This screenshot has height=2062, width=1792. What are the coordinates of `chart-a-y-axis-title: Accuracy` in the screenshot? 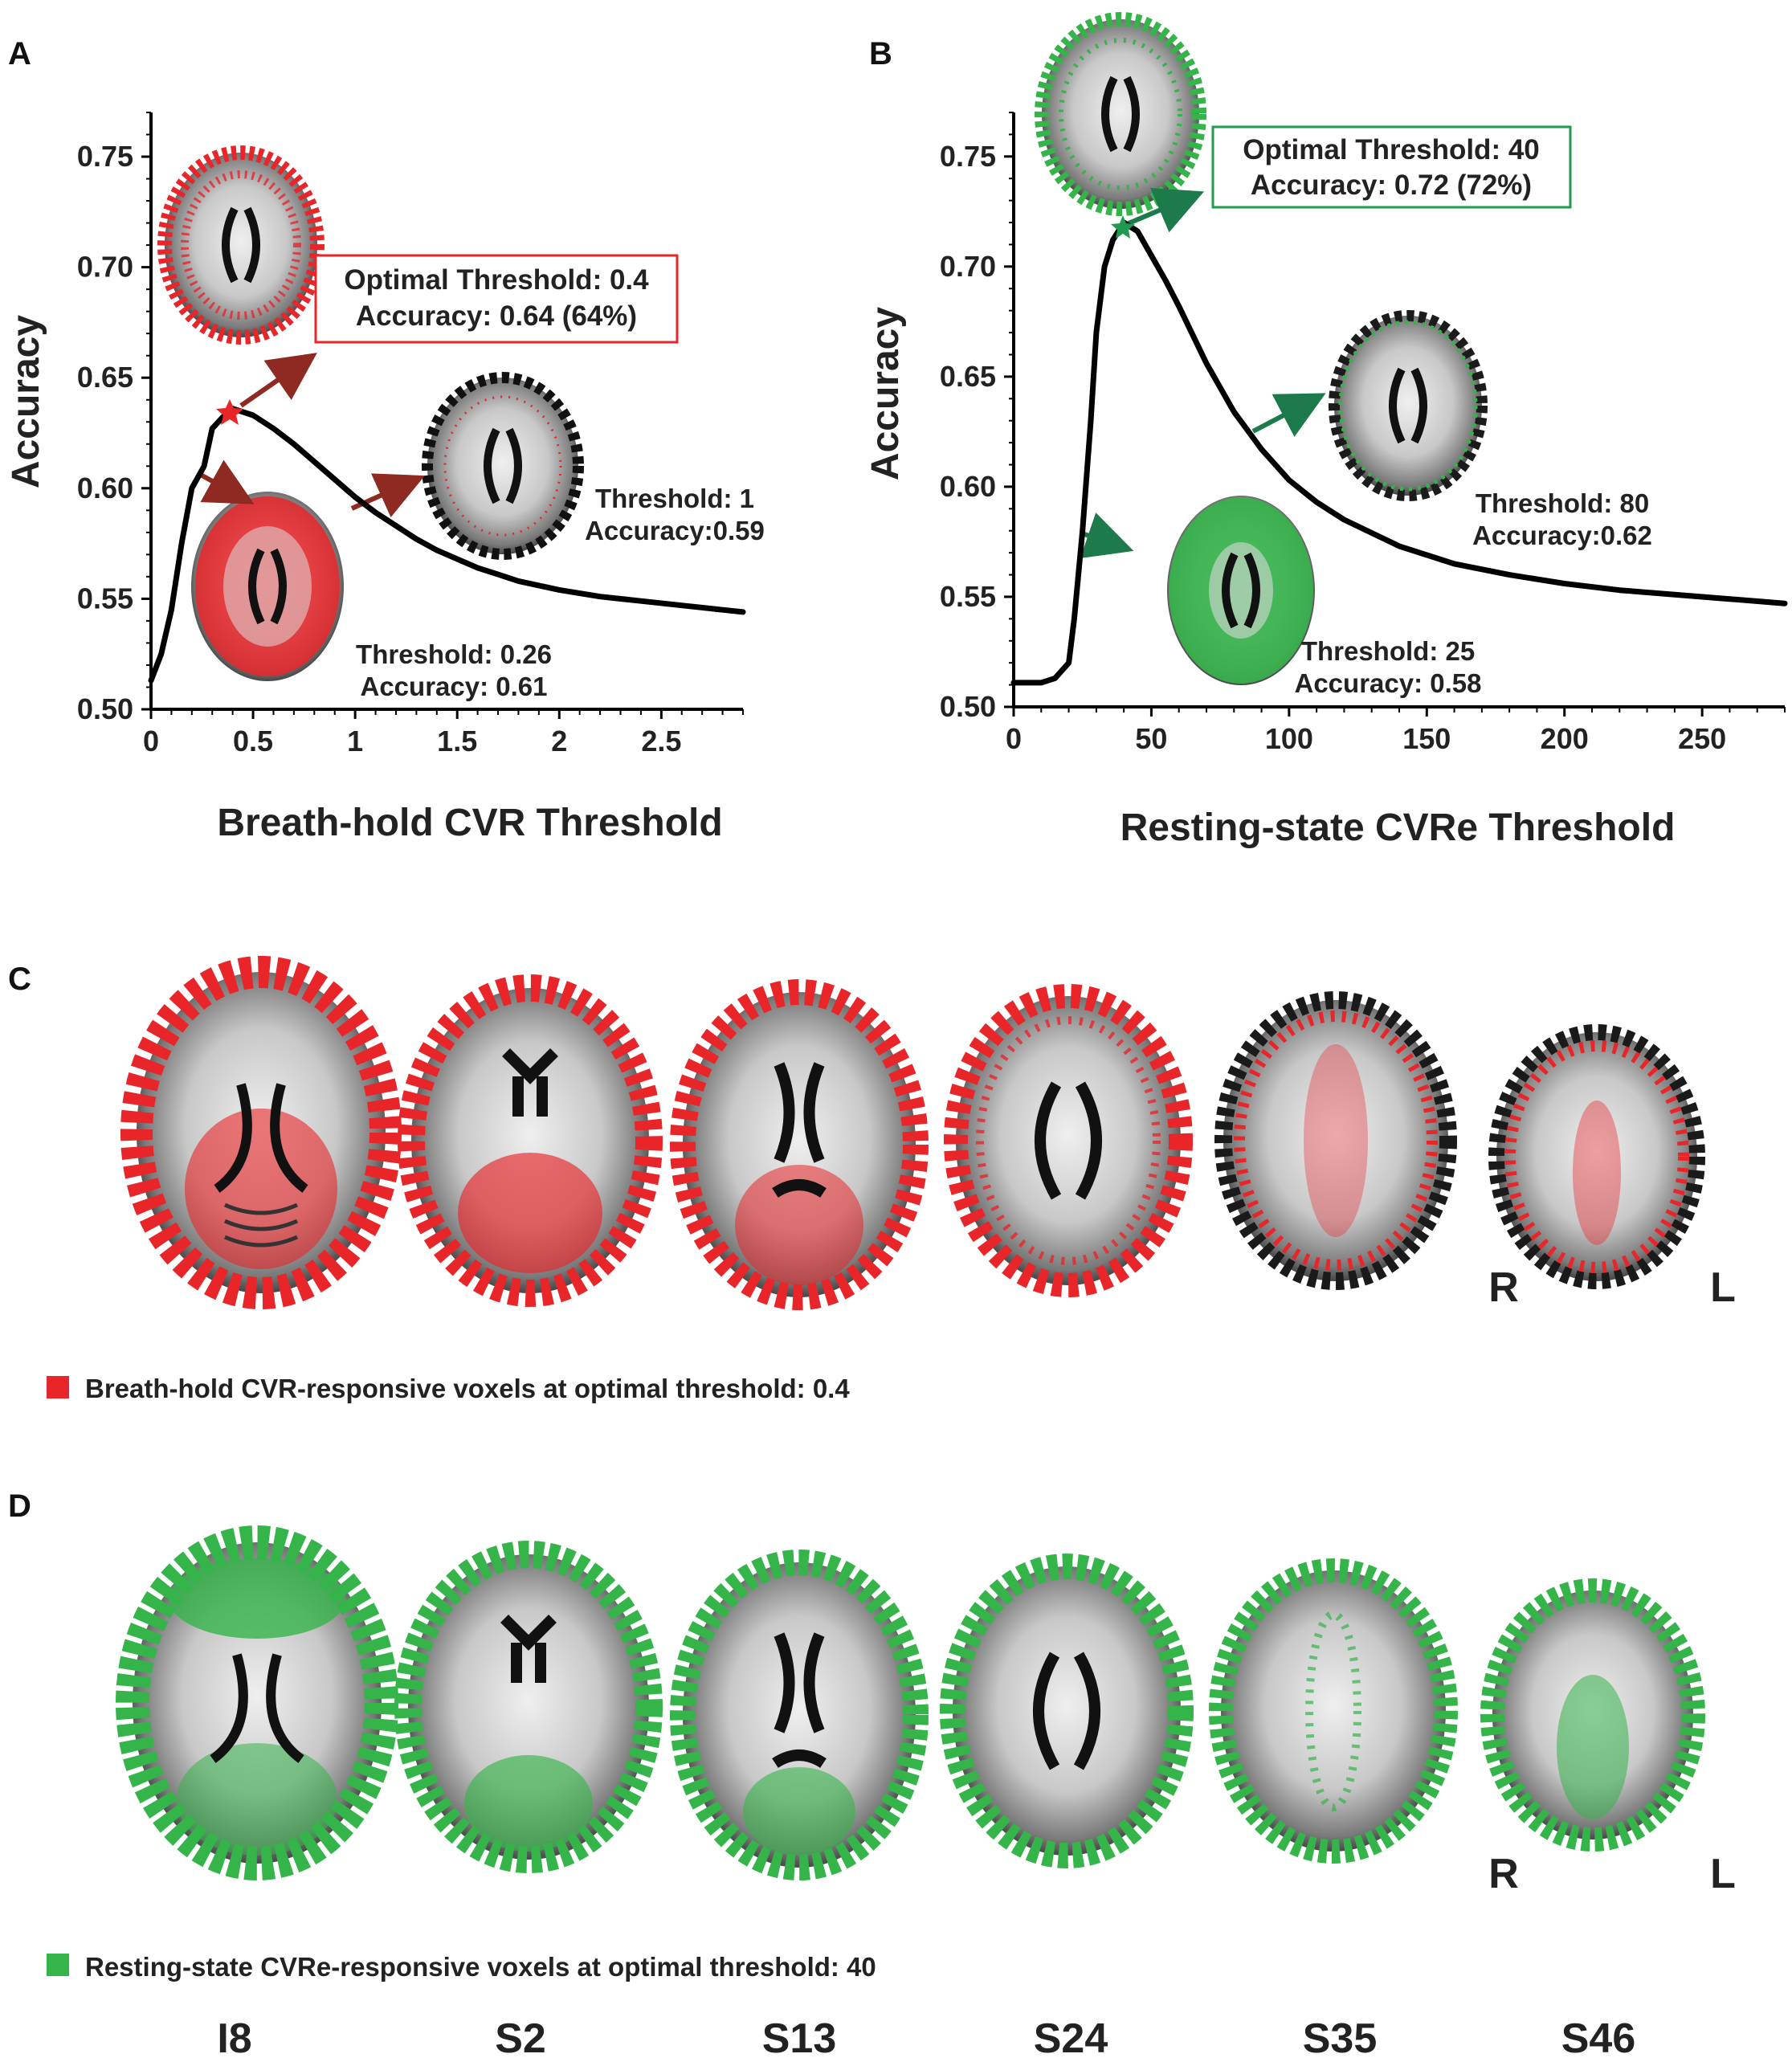 It's located at (26, 401).